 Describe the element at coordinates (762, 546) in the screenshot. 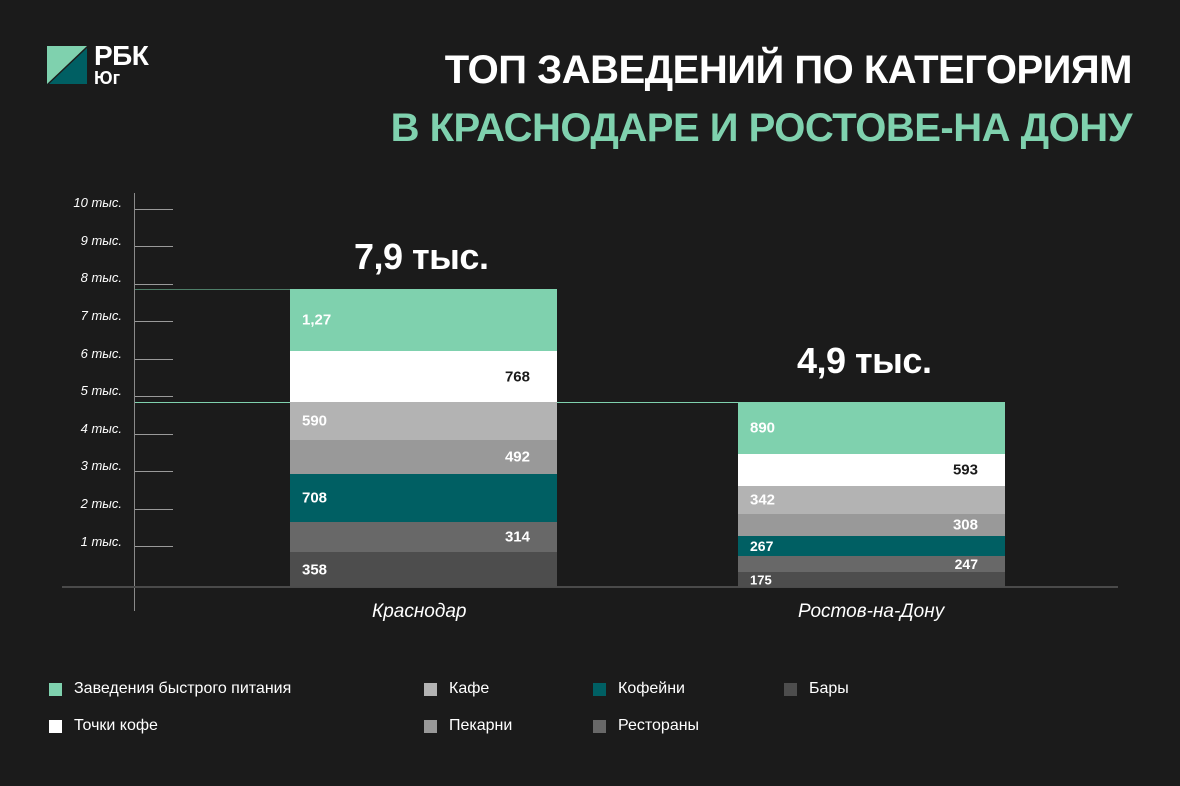

I see `segment-value: 267` at that location.